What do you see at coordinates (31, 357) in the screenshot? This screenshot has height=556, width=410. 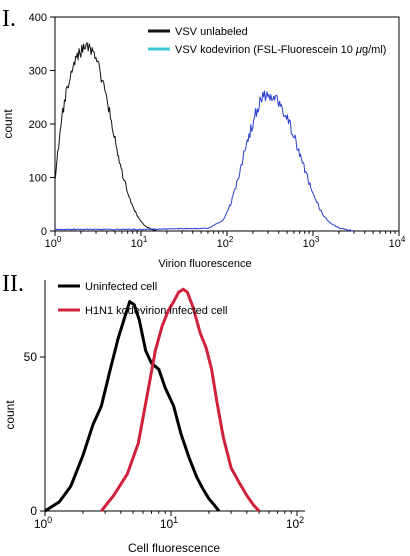 I see `y-tick-label: 50` at bounding box center [31, 357].